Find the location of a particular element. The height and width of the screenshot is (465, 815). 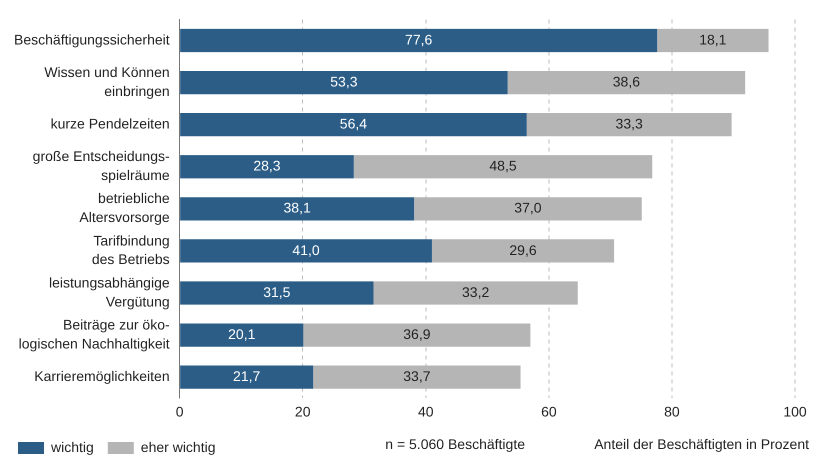

data-label: 77,6 is located at coordinates (418, 39).